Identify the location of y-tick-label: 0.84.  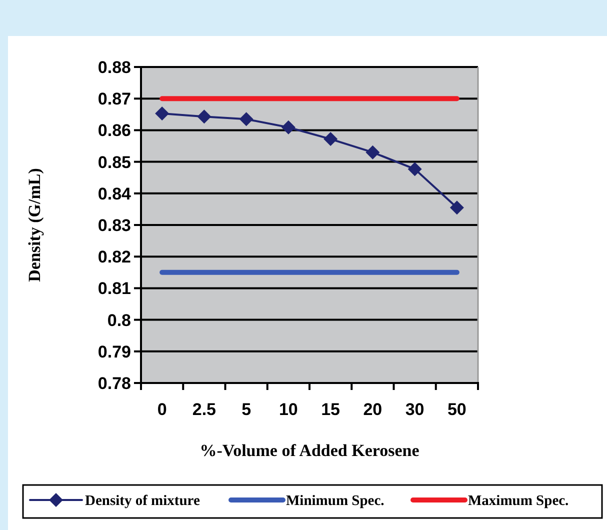
(115, 194).